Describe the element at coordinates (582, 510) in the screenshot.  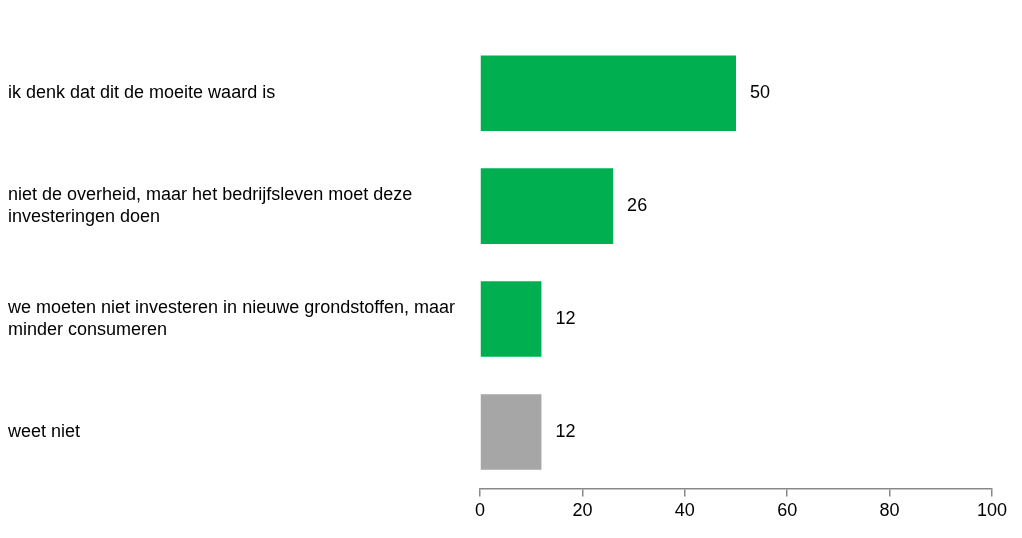
I see `x-tick-label: 20` at that location.